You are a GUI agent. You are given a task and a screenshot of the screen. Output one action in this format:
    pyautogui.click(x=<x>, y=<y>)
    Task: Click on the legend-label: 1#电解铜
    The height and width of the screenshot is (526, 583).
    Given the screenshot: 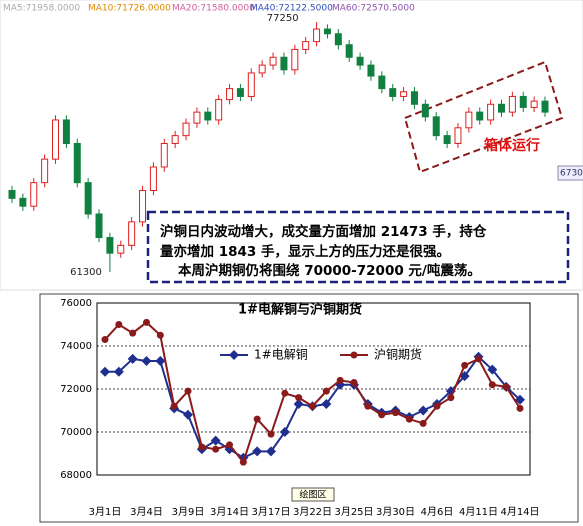 What is the action you would take?
    pyautogui.click(x=281, y=354)
    